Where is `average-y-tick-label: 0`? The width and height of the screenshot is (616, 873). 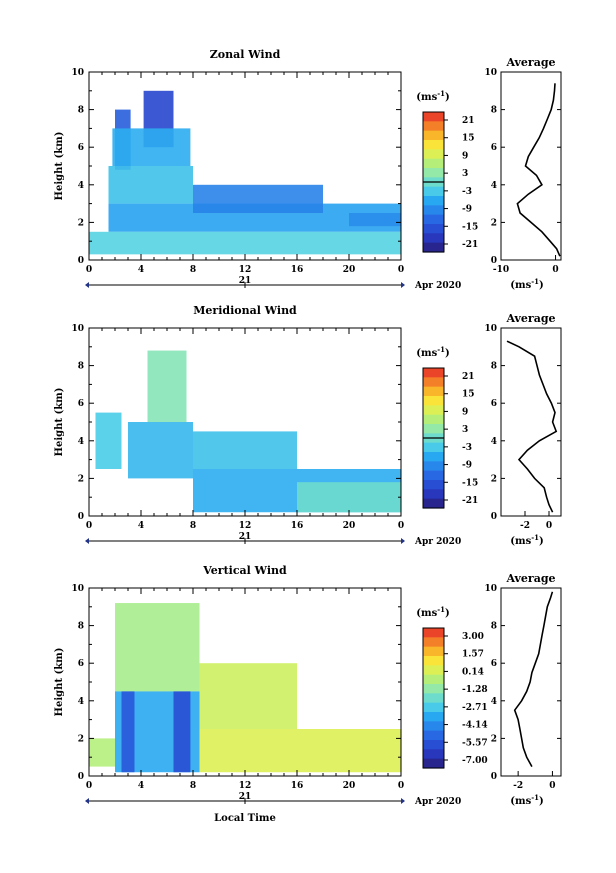 average-y-tick-label: 0 is located at coordinates (494, 777).